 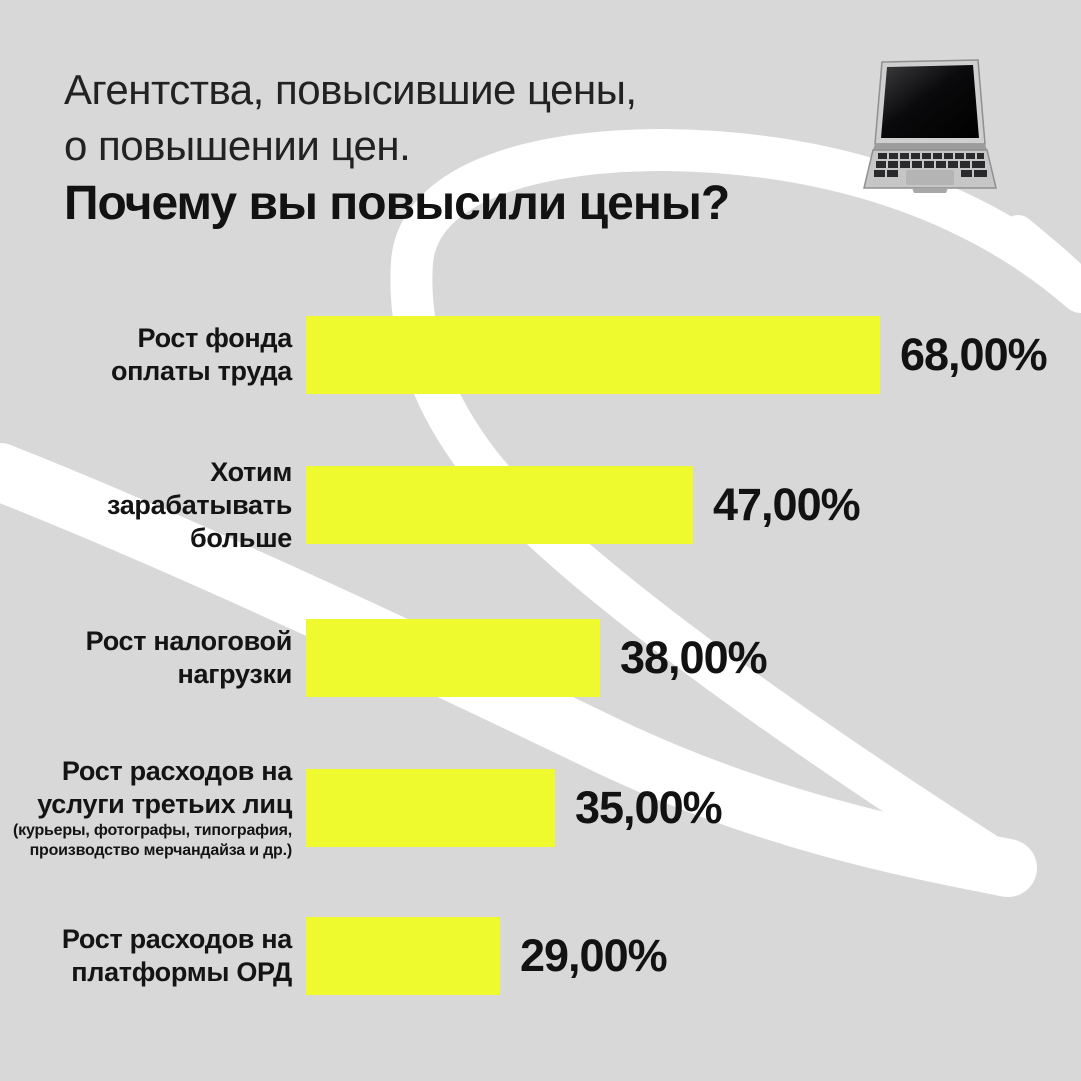 I want to click on bar-row: Рост расходов на платформы ОРД 29,00%, so click(x=540, y=956).